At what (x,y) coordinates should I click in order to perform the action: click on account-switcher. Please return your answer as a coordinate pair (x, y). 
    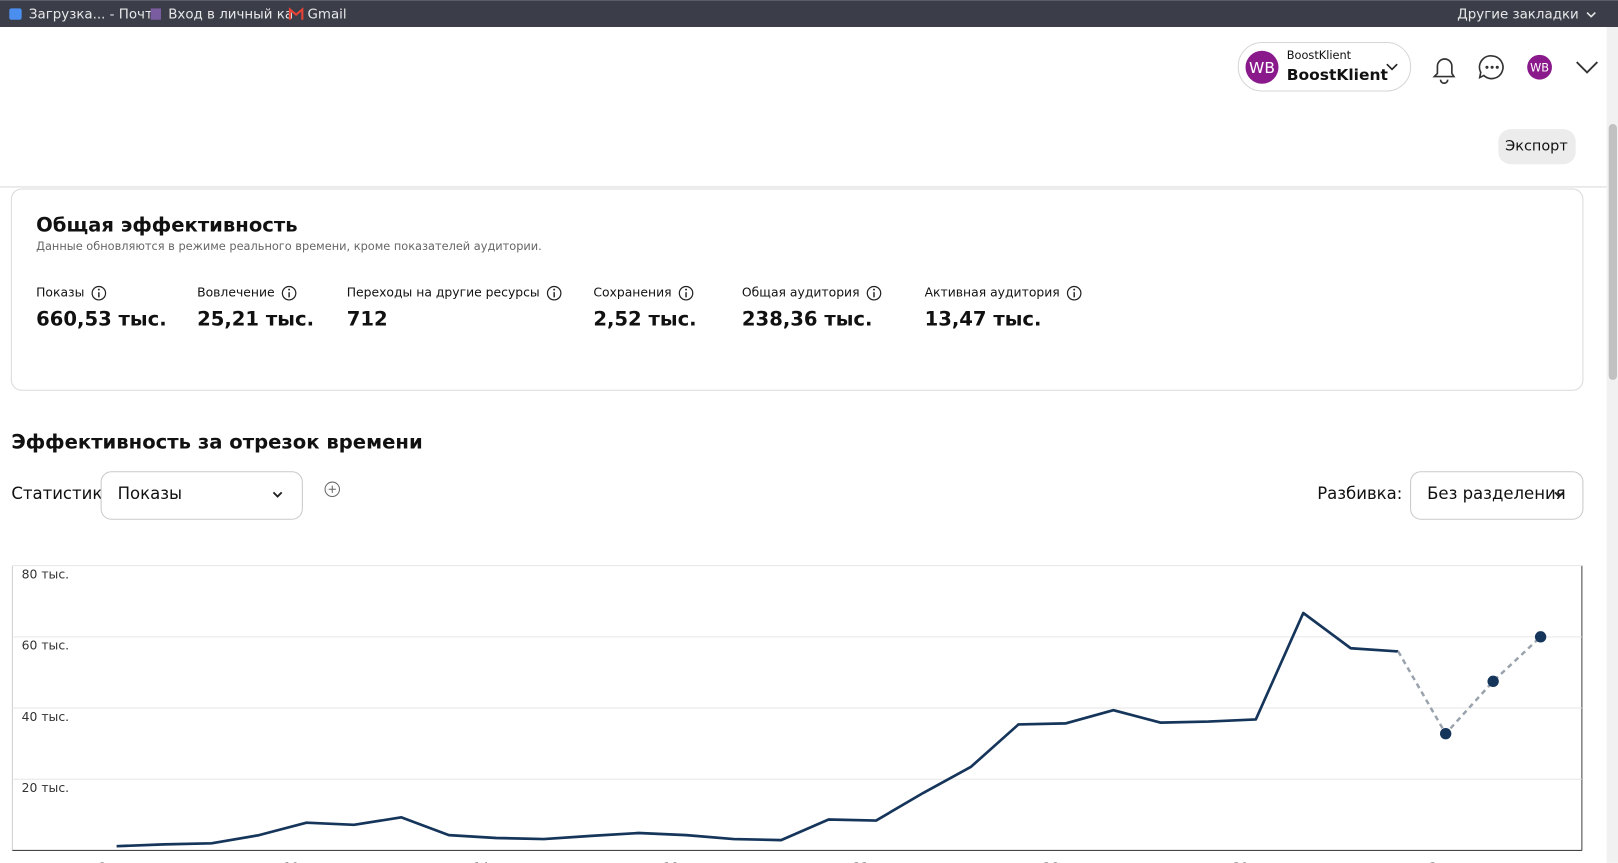
    Looking at the image, I should click on (1324, 66).